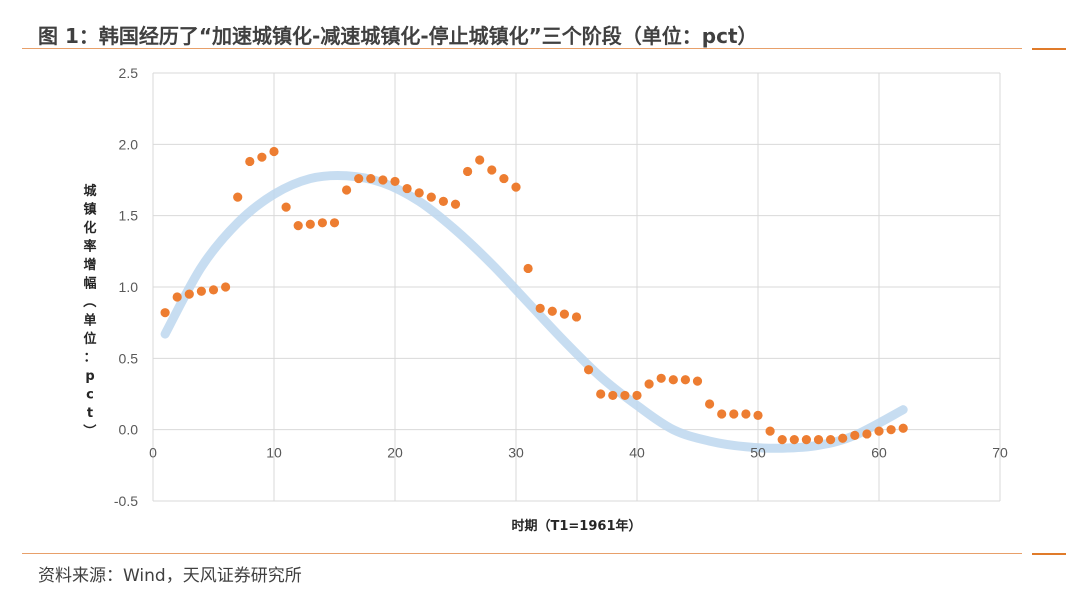 Image resolution: width=1080 pixels, height=595 pixels. Describe the element at coordinates (879, 453) in the screenshot. I see `x-tick-label: 60` at that location.